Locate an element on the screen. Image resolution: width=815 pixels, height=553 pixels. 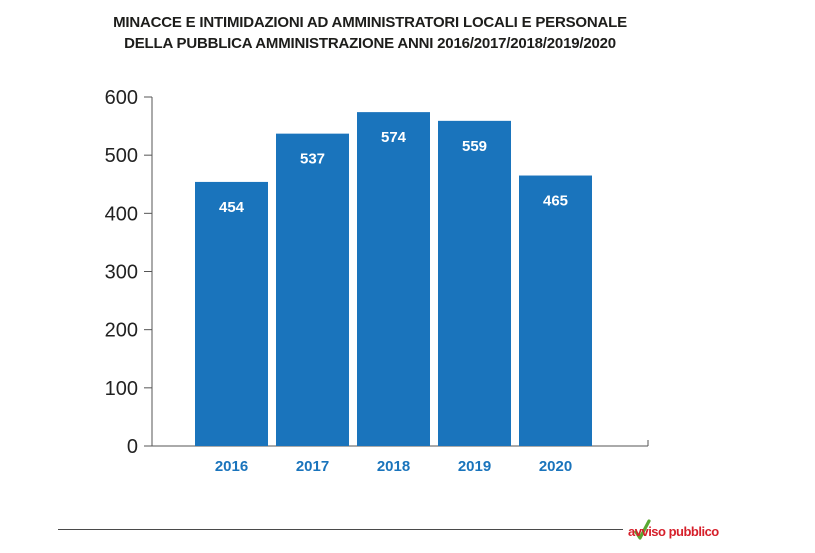
bar-value-label: 537 is located at coordinates (312, 159).